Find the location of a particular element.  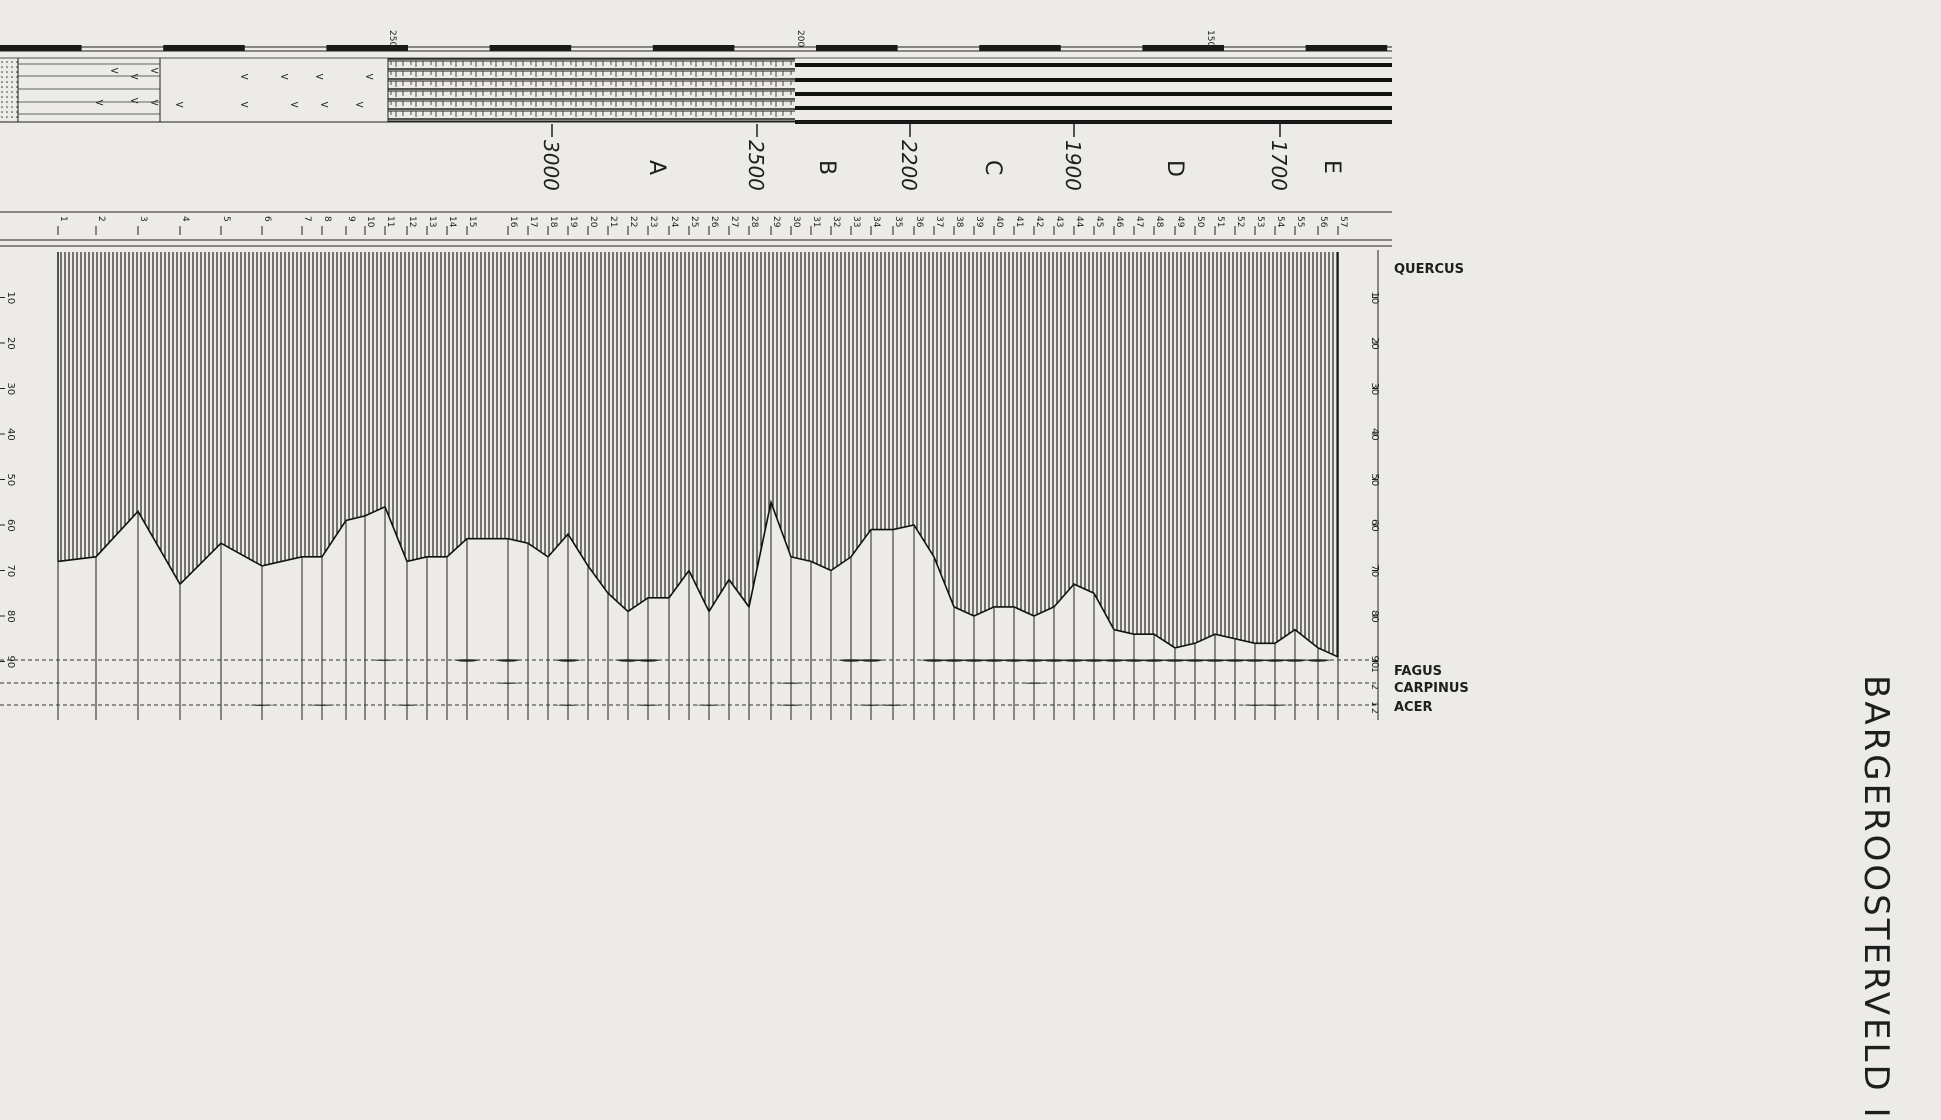

age-label: 3000 is located at coordinates (551, 165).